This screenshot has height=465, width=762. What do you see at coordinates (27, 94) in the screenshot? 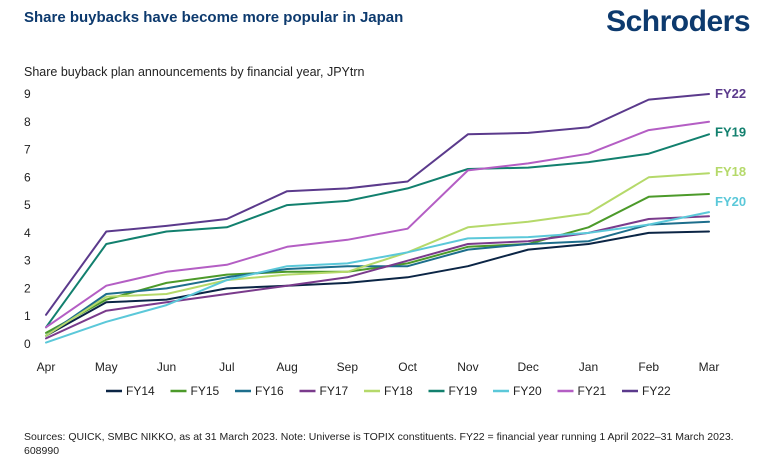
I see `y-tick-label: 9` at bounding box center [27, 94].